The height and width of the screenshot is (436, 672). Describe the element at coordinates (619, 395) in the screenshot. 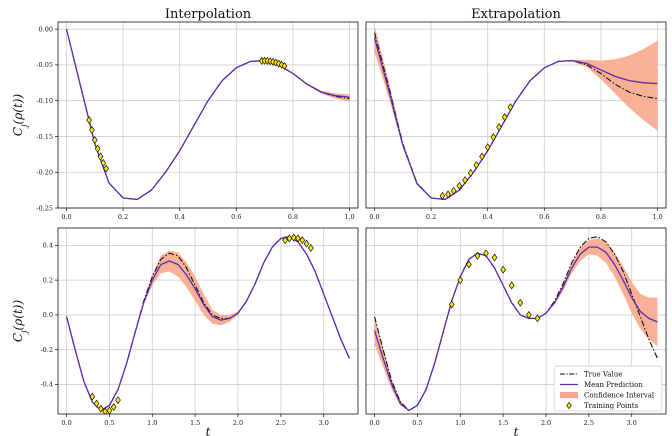

I see `legend-label: Confidence Interval` at that location.